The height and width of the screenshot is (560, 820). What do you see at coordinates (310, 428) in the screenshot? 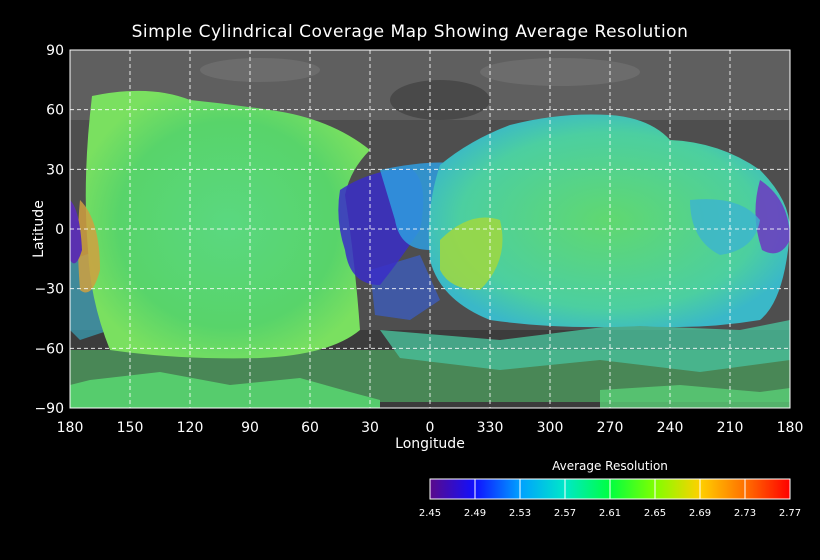
I see `x-tick-label: 60` at bounding box center [310, 428].